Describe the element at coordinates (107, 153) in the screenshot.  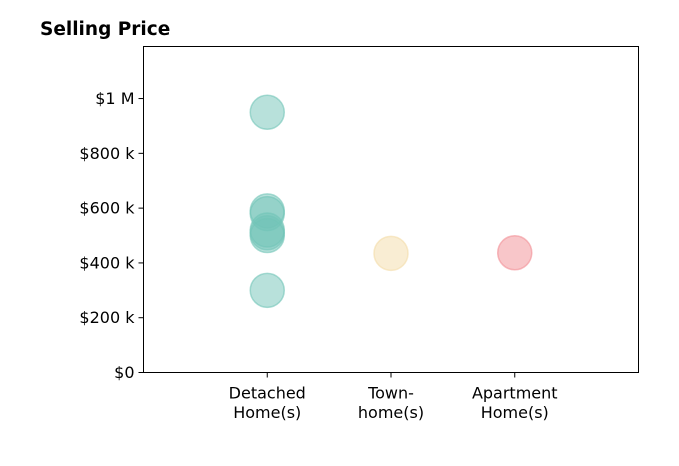
I see `y-tick-label: $800 k` at that location.